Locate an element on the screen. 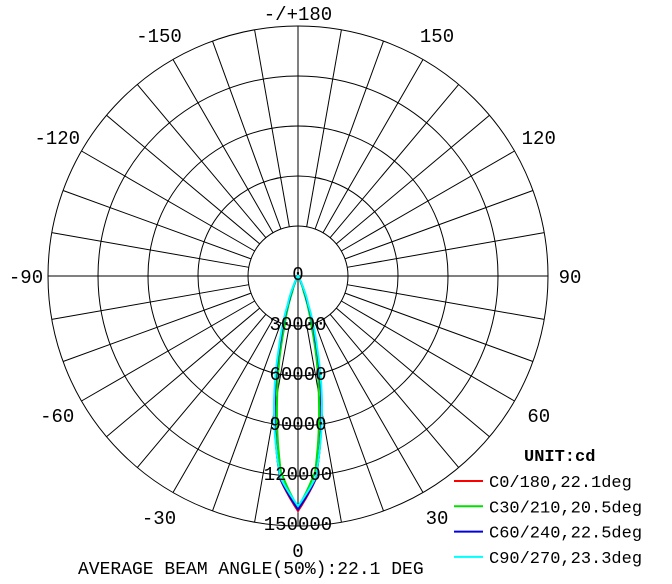  radial-label-4: 120000 is located at coordinates (298, 475).